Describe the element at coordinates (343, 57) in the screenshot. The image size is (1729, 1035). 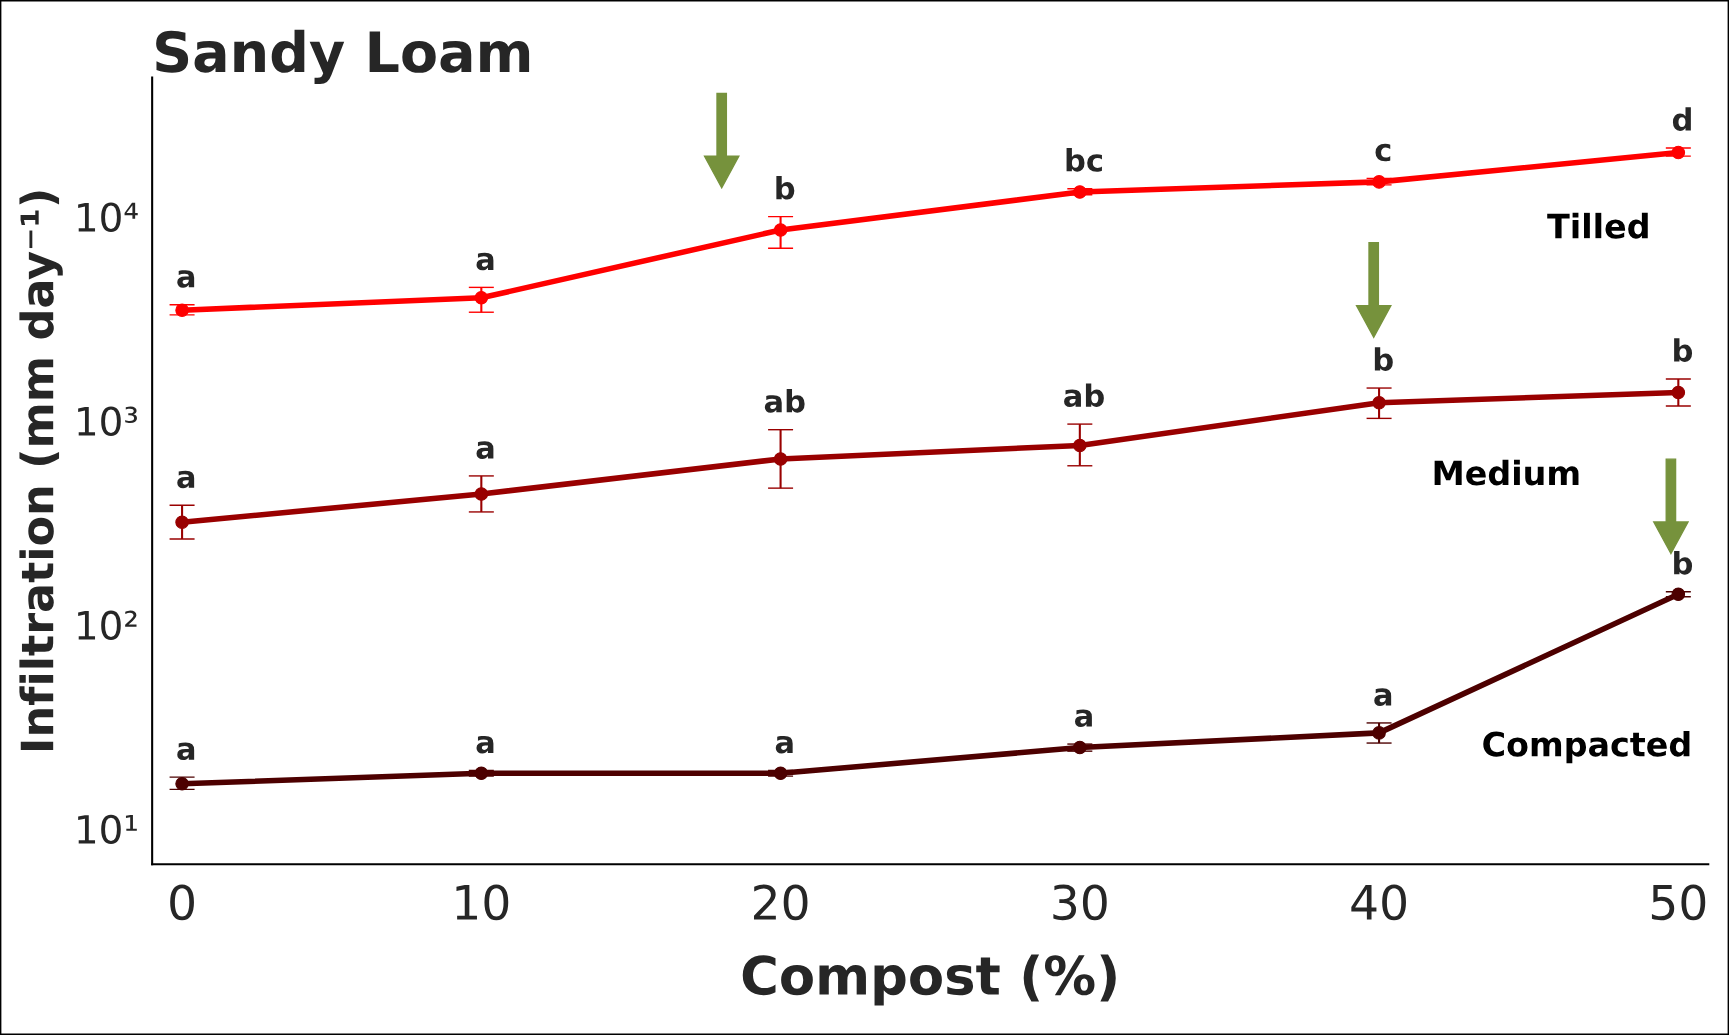
I see `chart-title: Sandy Loam` at that location.